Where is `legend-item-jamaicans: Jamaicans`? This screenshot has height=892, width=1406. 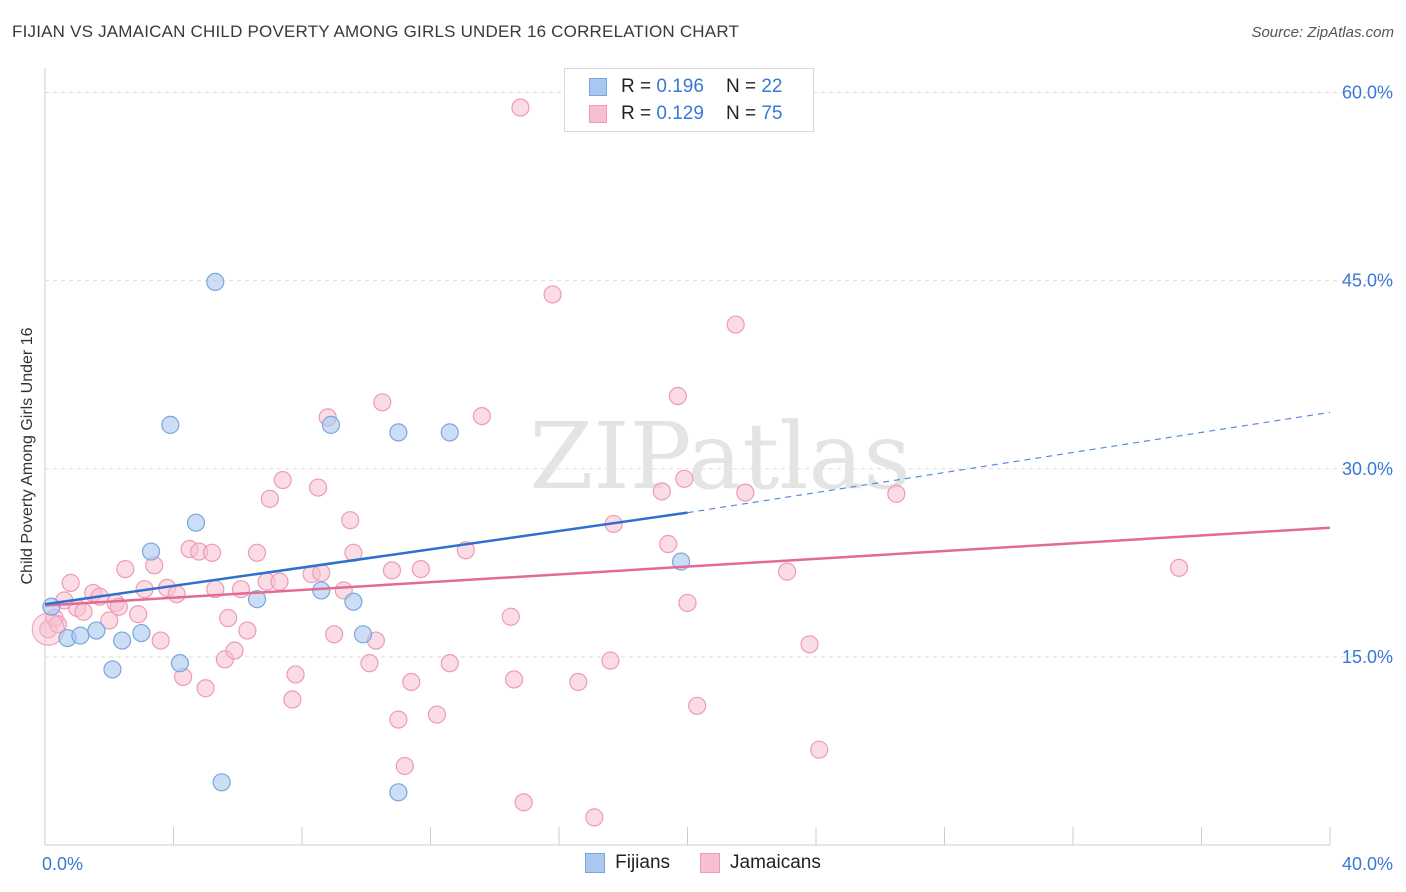
legend-item-jamaicans: Jamaicans is located at coordinates (760, 863).